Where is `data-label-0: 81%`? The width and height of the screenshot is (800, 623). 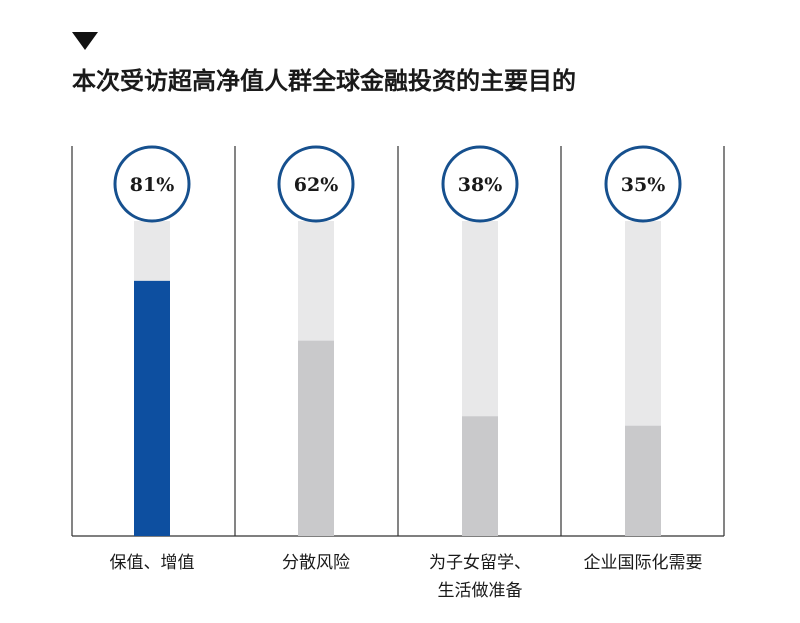 data-label-0: 81% is located at coordinates (152, 185).